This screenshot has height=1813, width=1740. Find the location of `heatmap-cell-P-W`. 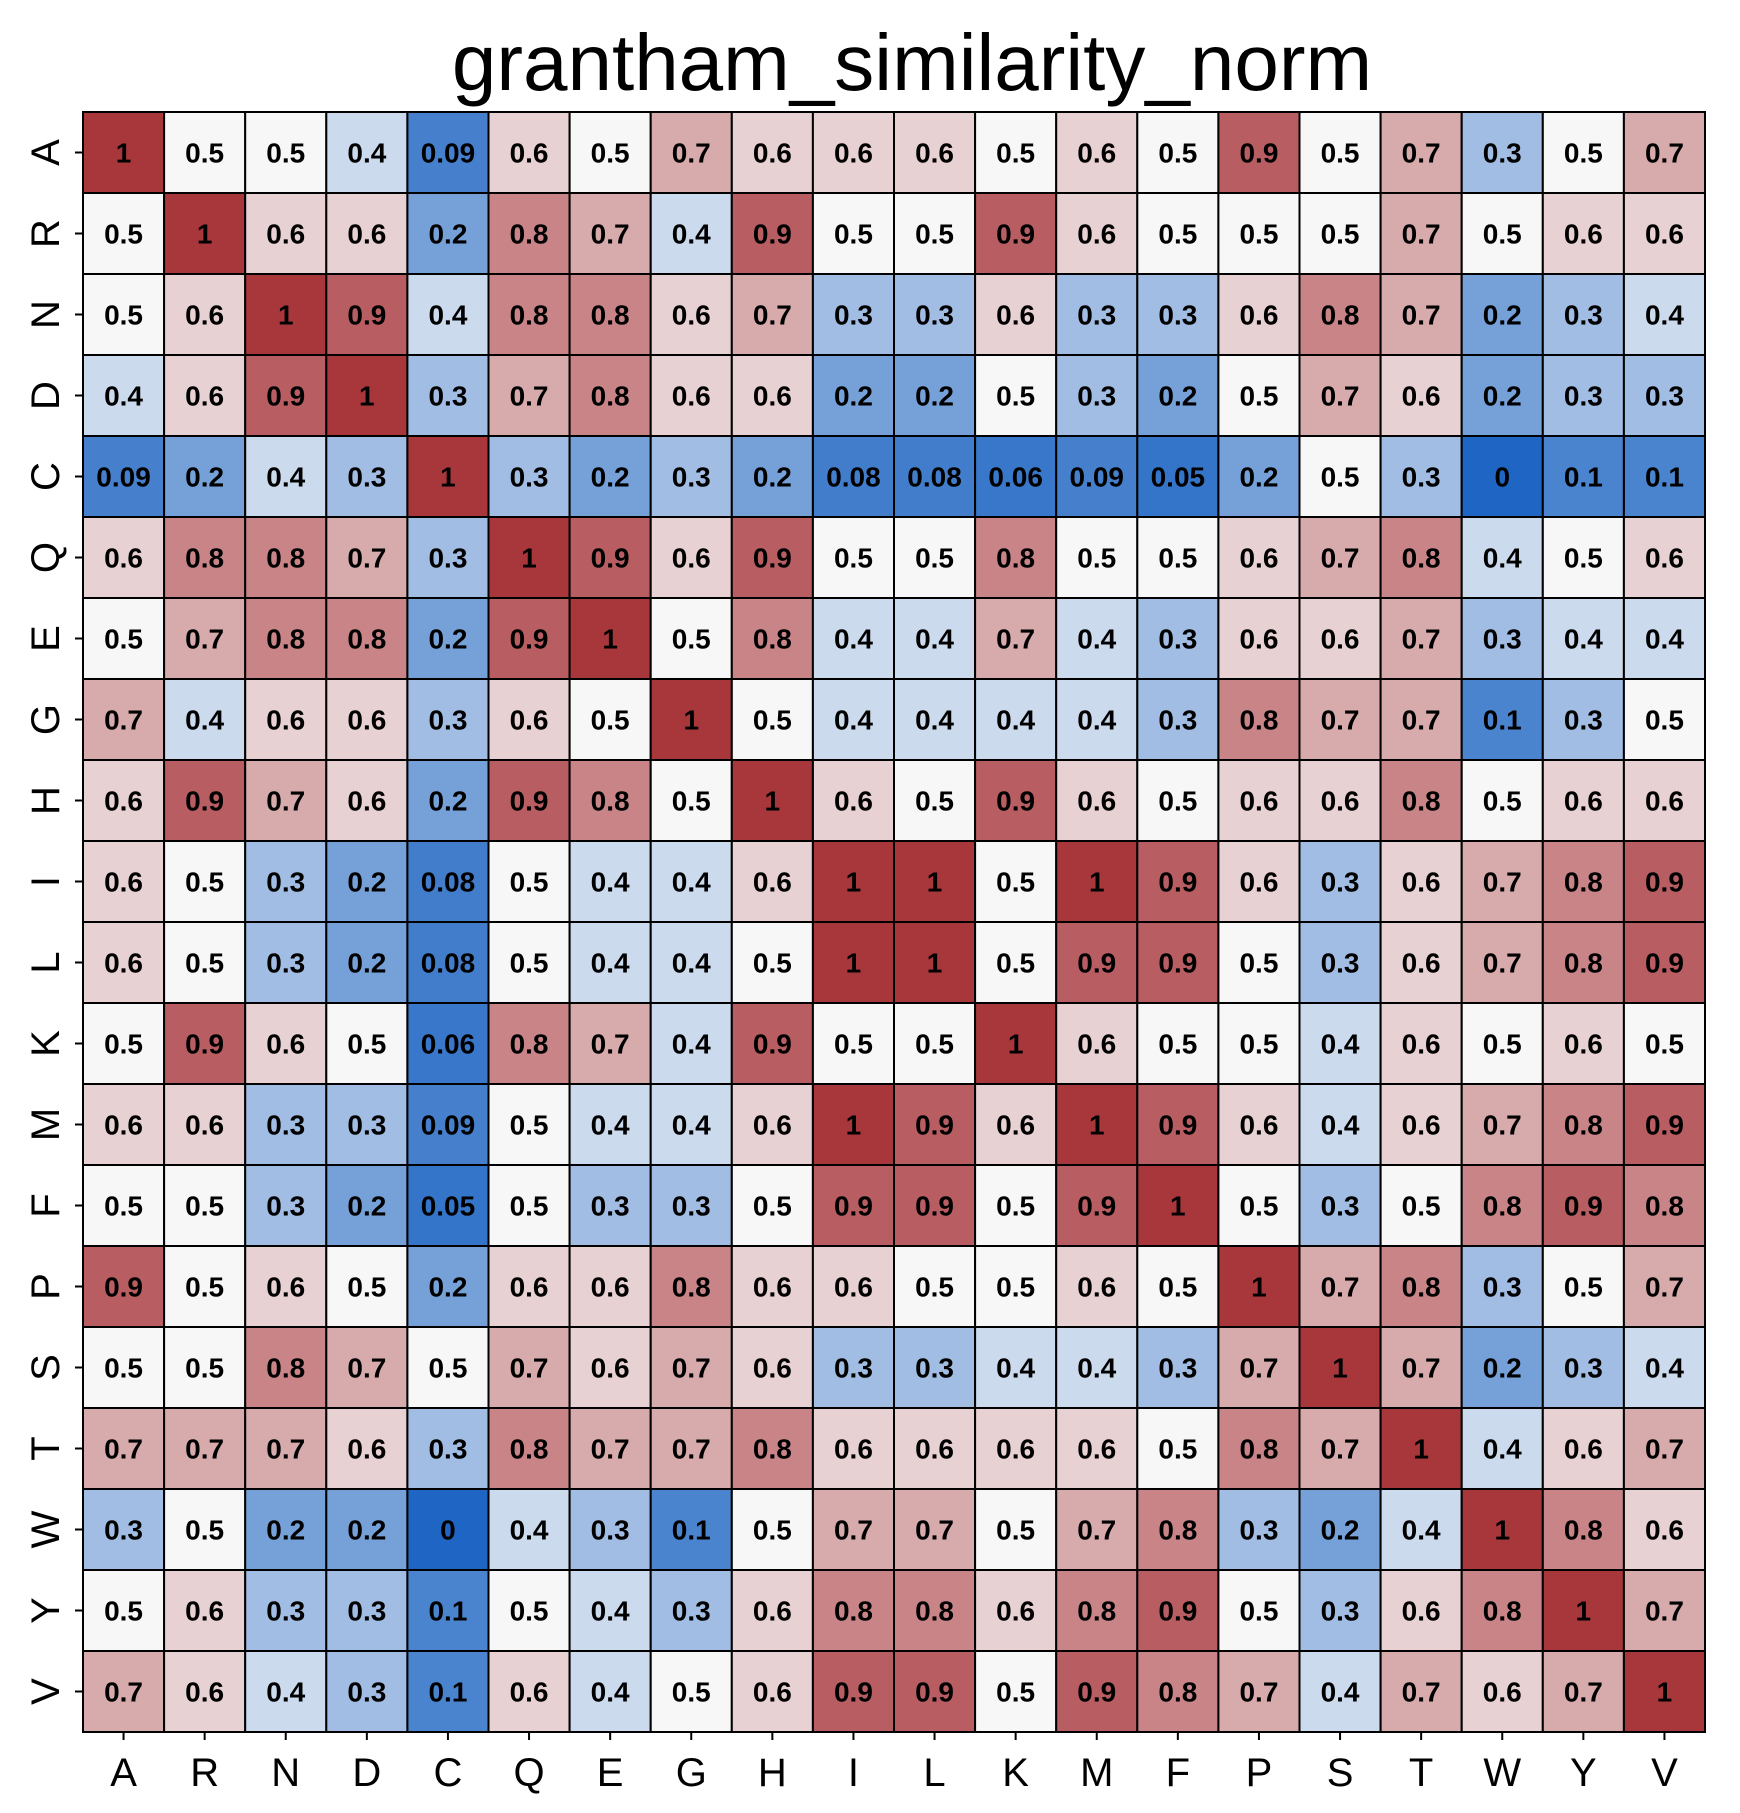

heatmap-cell-P-W is located at coordinates (1502, 1286).